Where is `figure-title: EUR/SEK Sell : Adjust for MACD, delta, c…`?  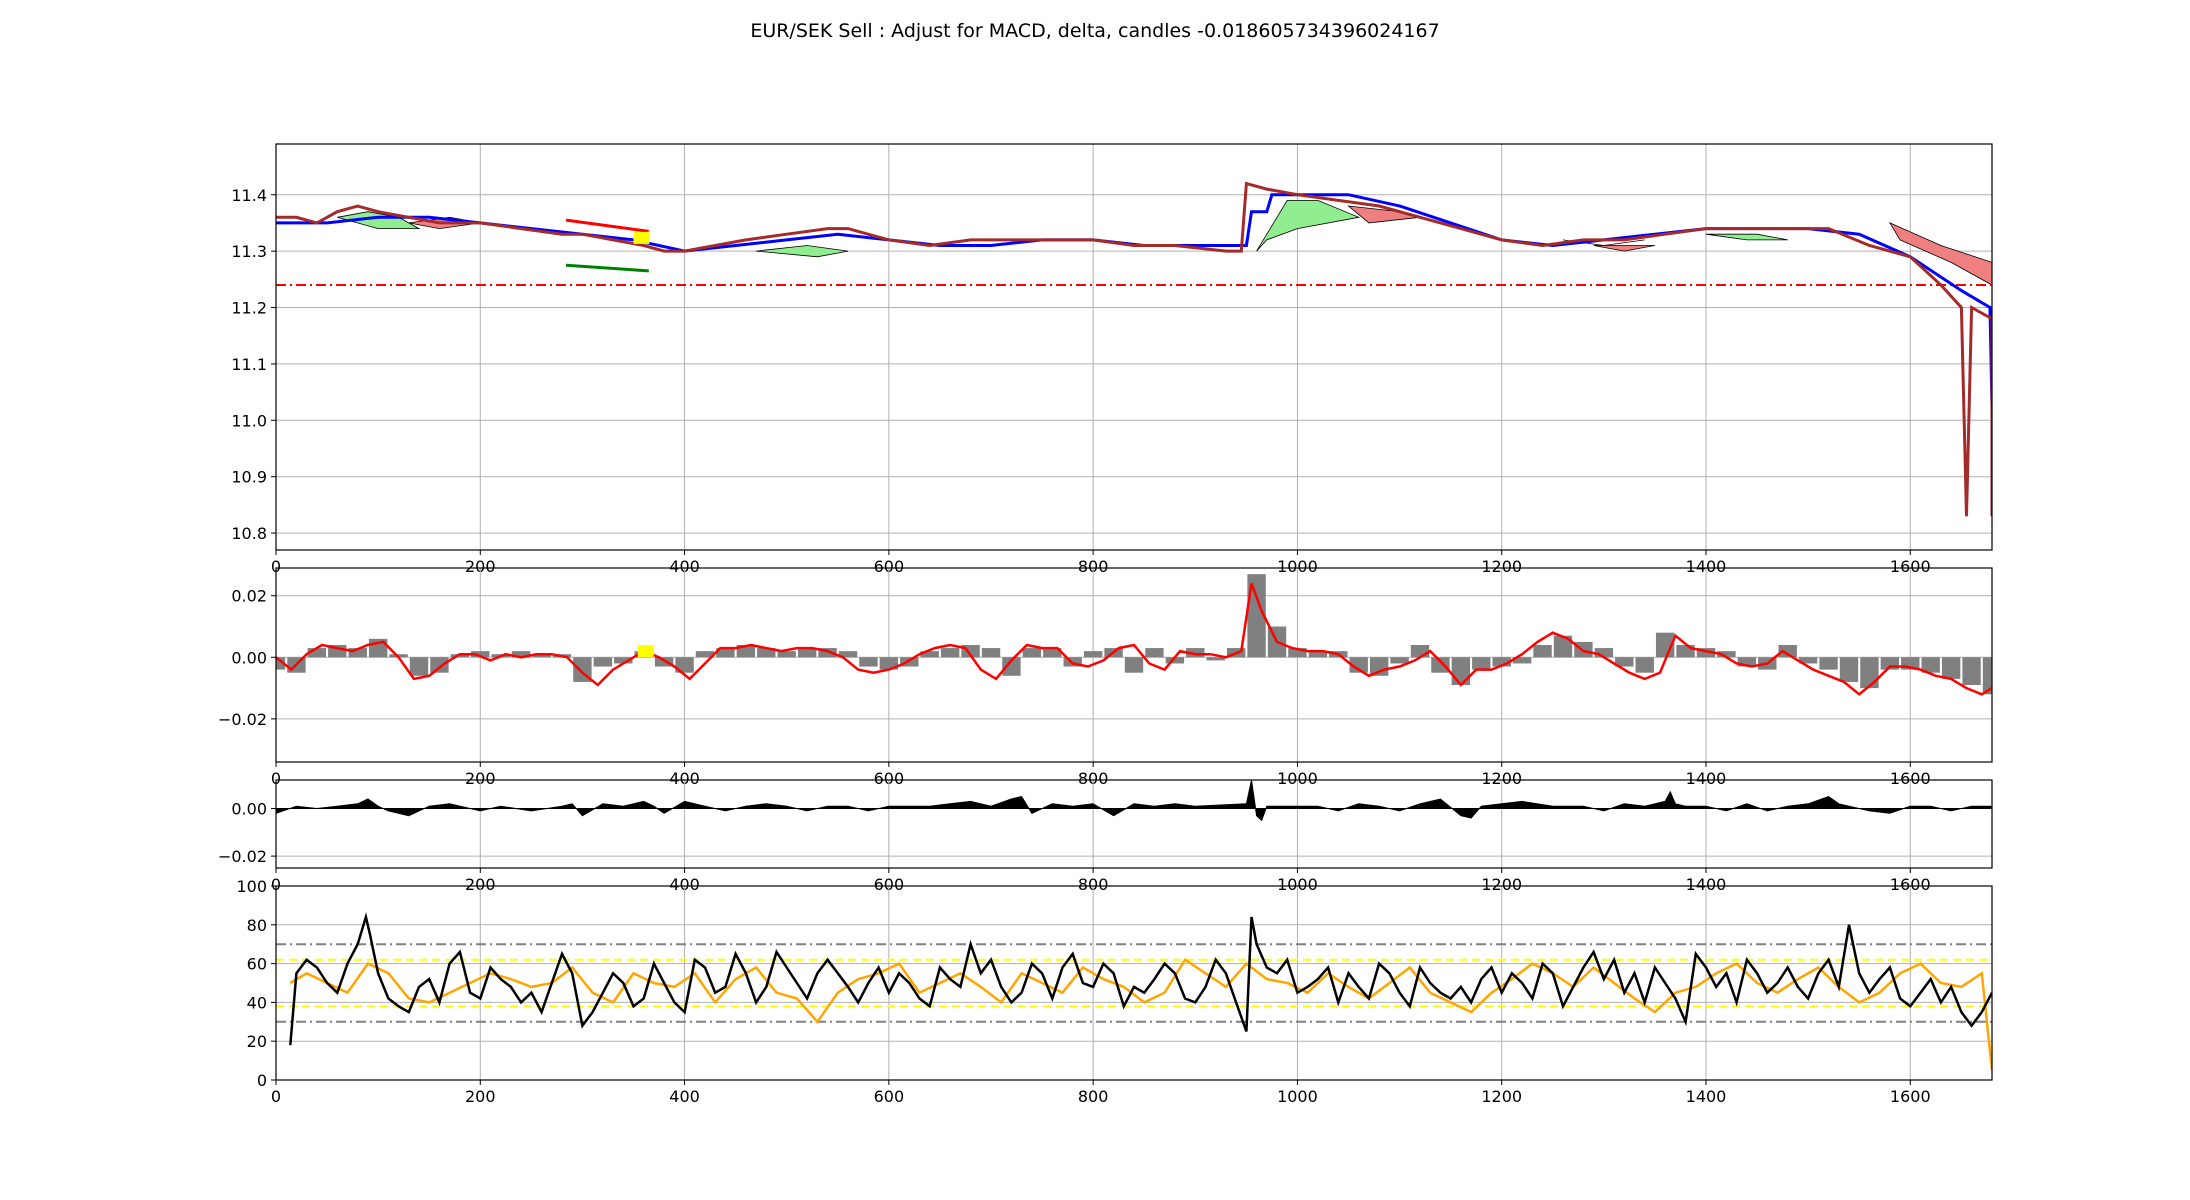 figure-title: EUR/SEK Sell : Adjust for MACD, delta, c… is located at coordinates (1095, 31).